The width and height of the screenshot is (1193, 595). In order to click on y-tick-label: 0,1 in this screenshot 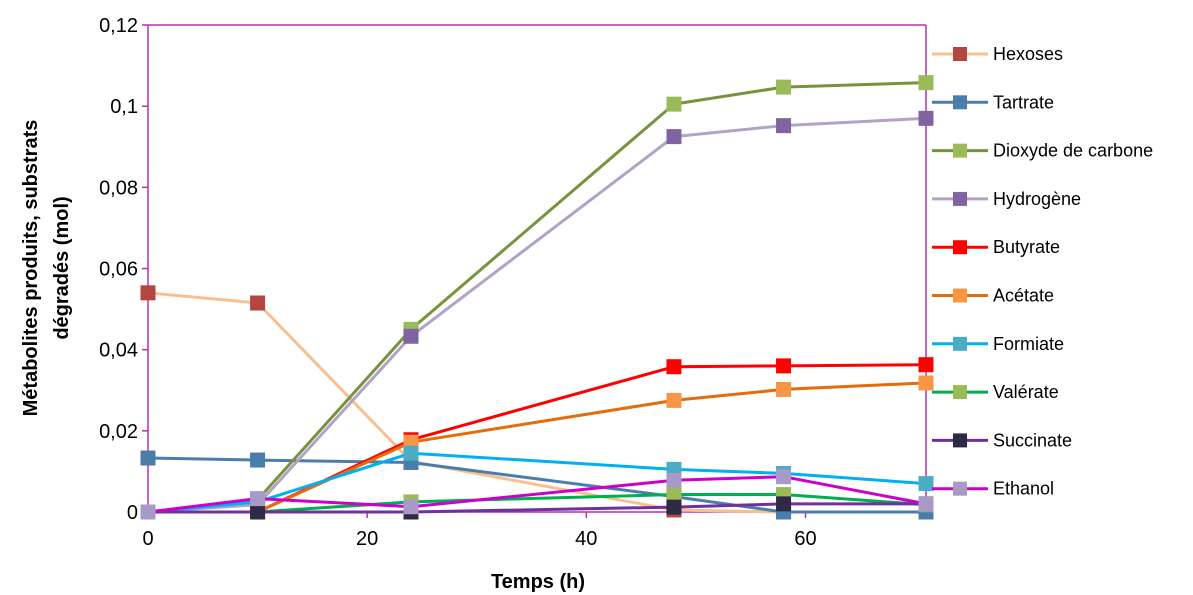, I will do `click(124, 107)`.